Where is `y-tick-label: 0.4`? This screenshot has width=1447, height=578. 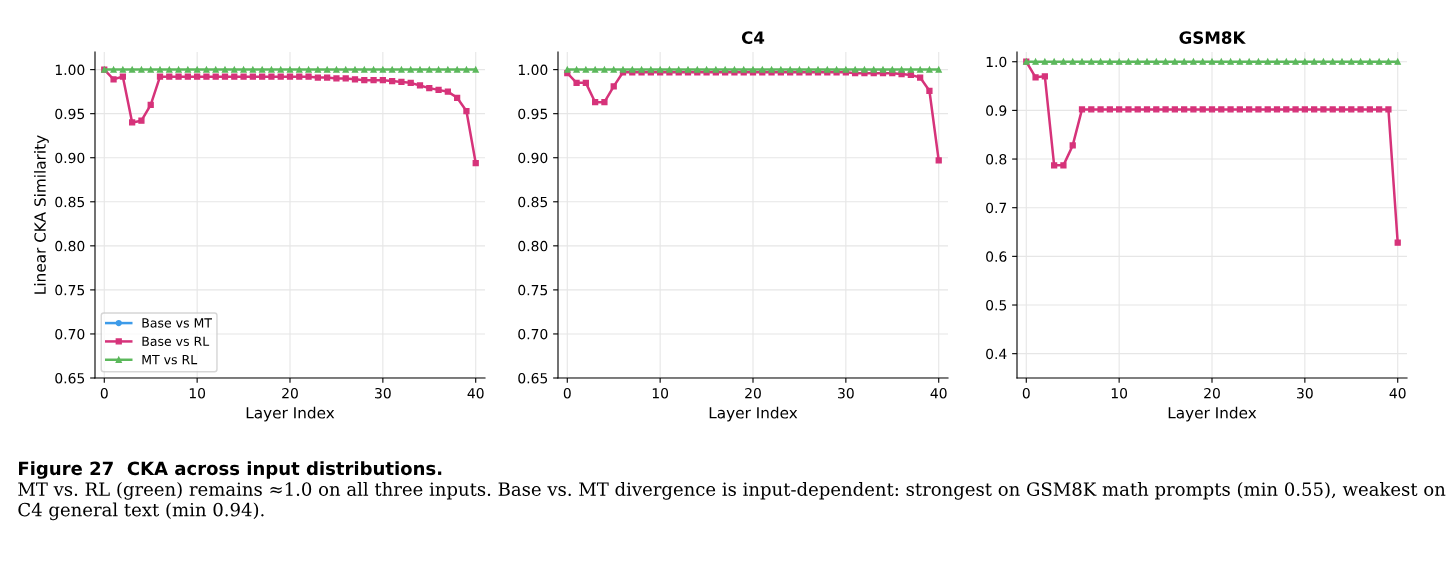
y-tick-label: 0.4 is located at coordinates (996, 354).